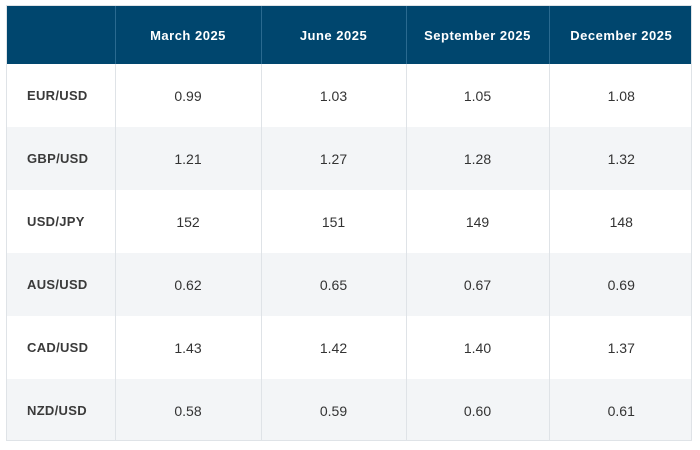 Image resolution: width=700 pixels, height=450 pixels. Describe the element at coordinates (619, 95) in the screenshot. I see `table-cell: 1.08` at that location.